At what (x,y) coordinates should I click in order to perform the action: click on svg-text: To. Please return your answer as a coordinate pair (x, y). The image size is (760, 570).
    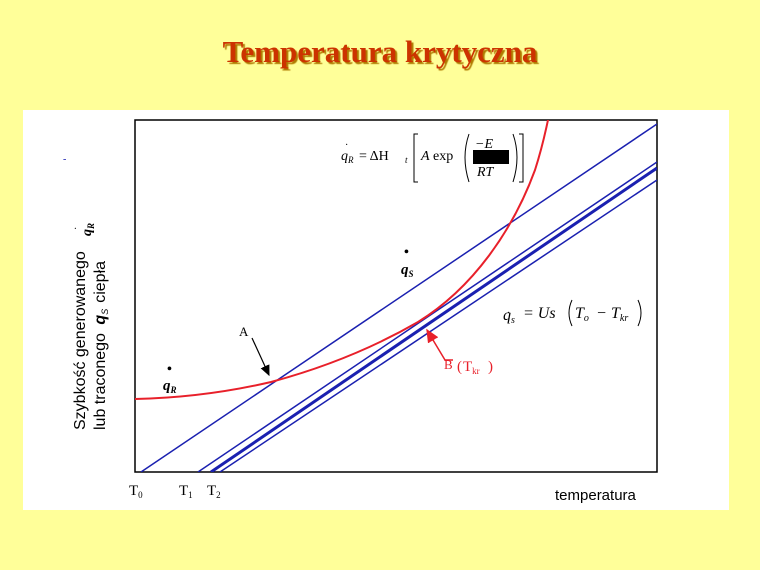
    Looking at the image, I should click on (582, 314).